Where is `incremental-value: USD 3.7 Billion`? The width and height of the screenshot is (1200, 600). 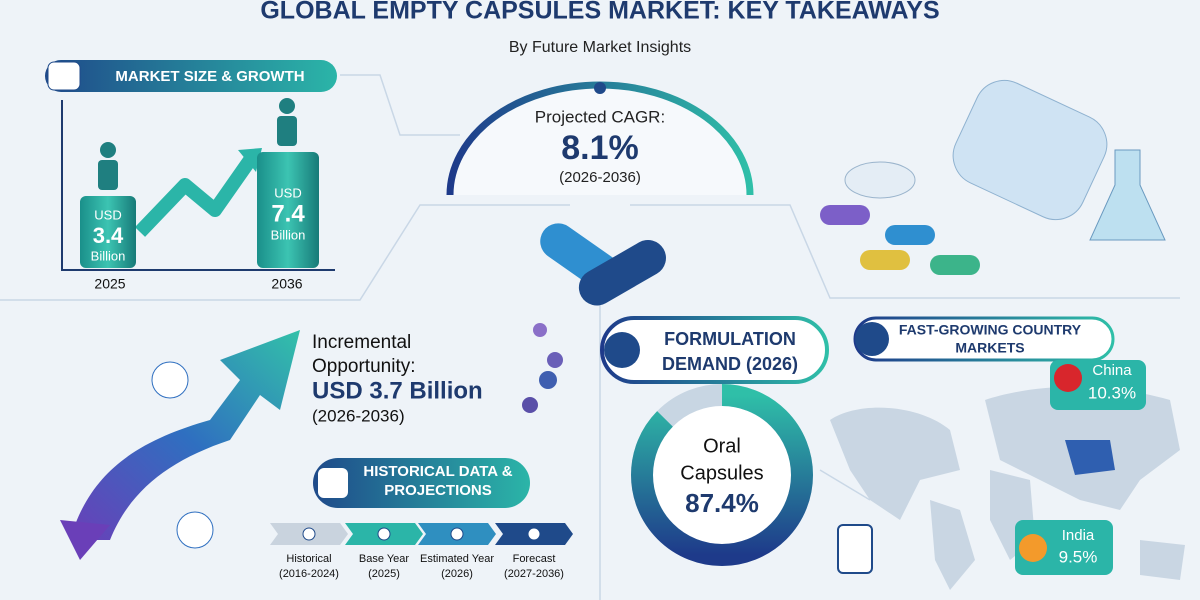 incremental-value: USD 3.7 Billion is located at coordinates (397, 390).